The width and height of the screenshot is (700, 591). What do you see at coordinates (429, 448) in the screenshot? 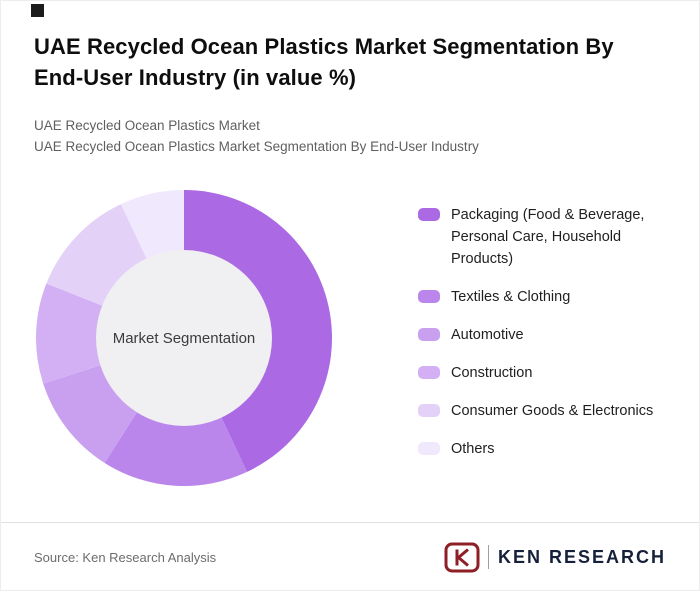
I see `legend-swatch-others` at bounding box center [429, 448].